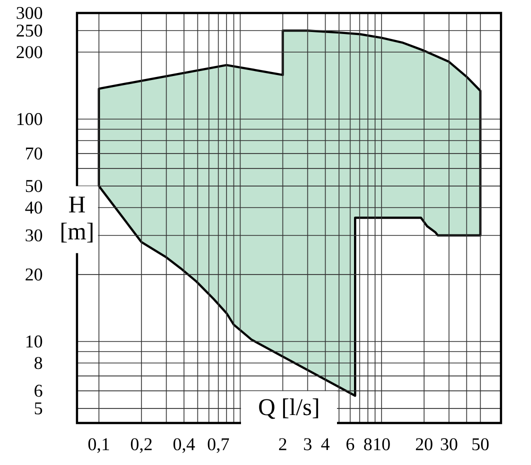  What do you see at coordinates (34, 186) in the screenshot?
I see `y-tick-label: 50` at bounding box center [34, 186].